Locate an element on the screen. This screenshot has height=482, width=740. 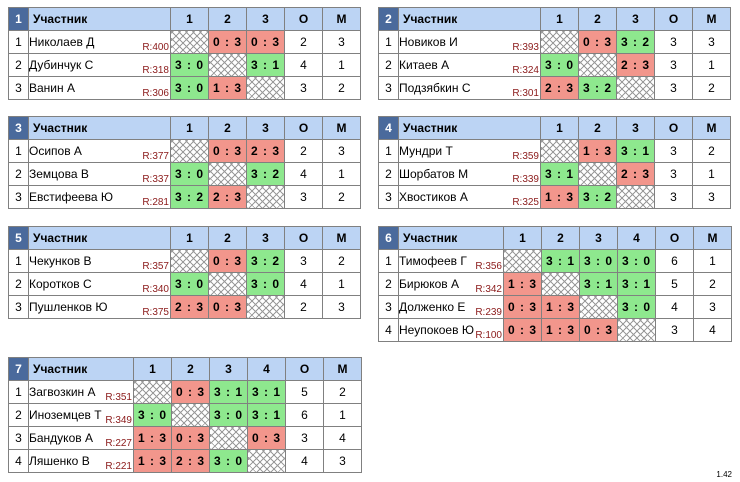
player-cell: Мундри Т R:359 is located at coordinates (469, 151).